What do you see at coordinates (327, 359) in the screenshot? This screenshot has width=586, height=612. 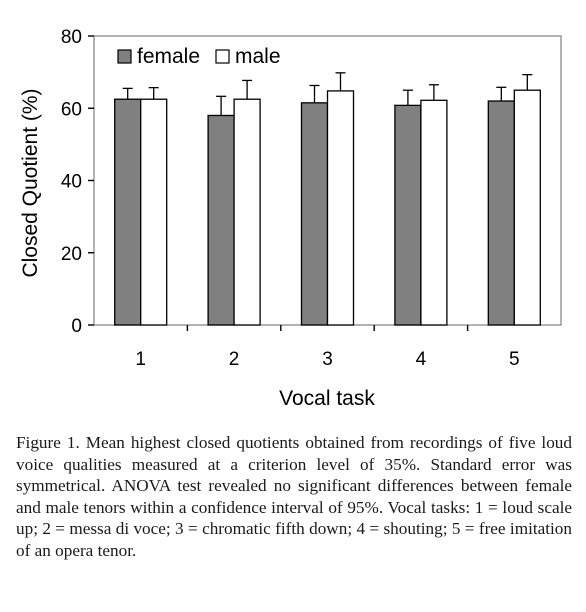 I see `x-tick-label: 3` at bounding box center [327, 359].